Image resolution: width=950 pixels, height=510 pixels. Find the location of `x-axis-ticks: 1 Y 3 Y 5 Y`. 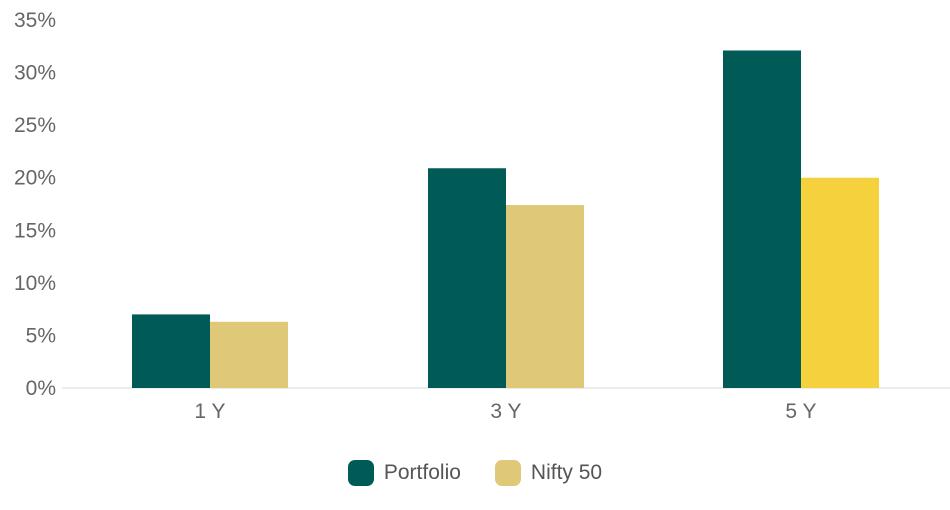

x-axis-ticks: 1 Y 3 Y 5 Y is located at coordinates (505, 411).